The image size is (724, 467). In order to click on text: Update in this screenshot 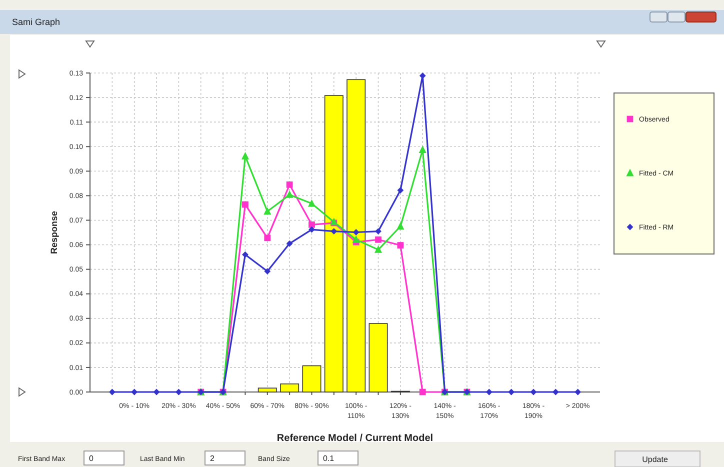, I will do `click(655, 459)`.